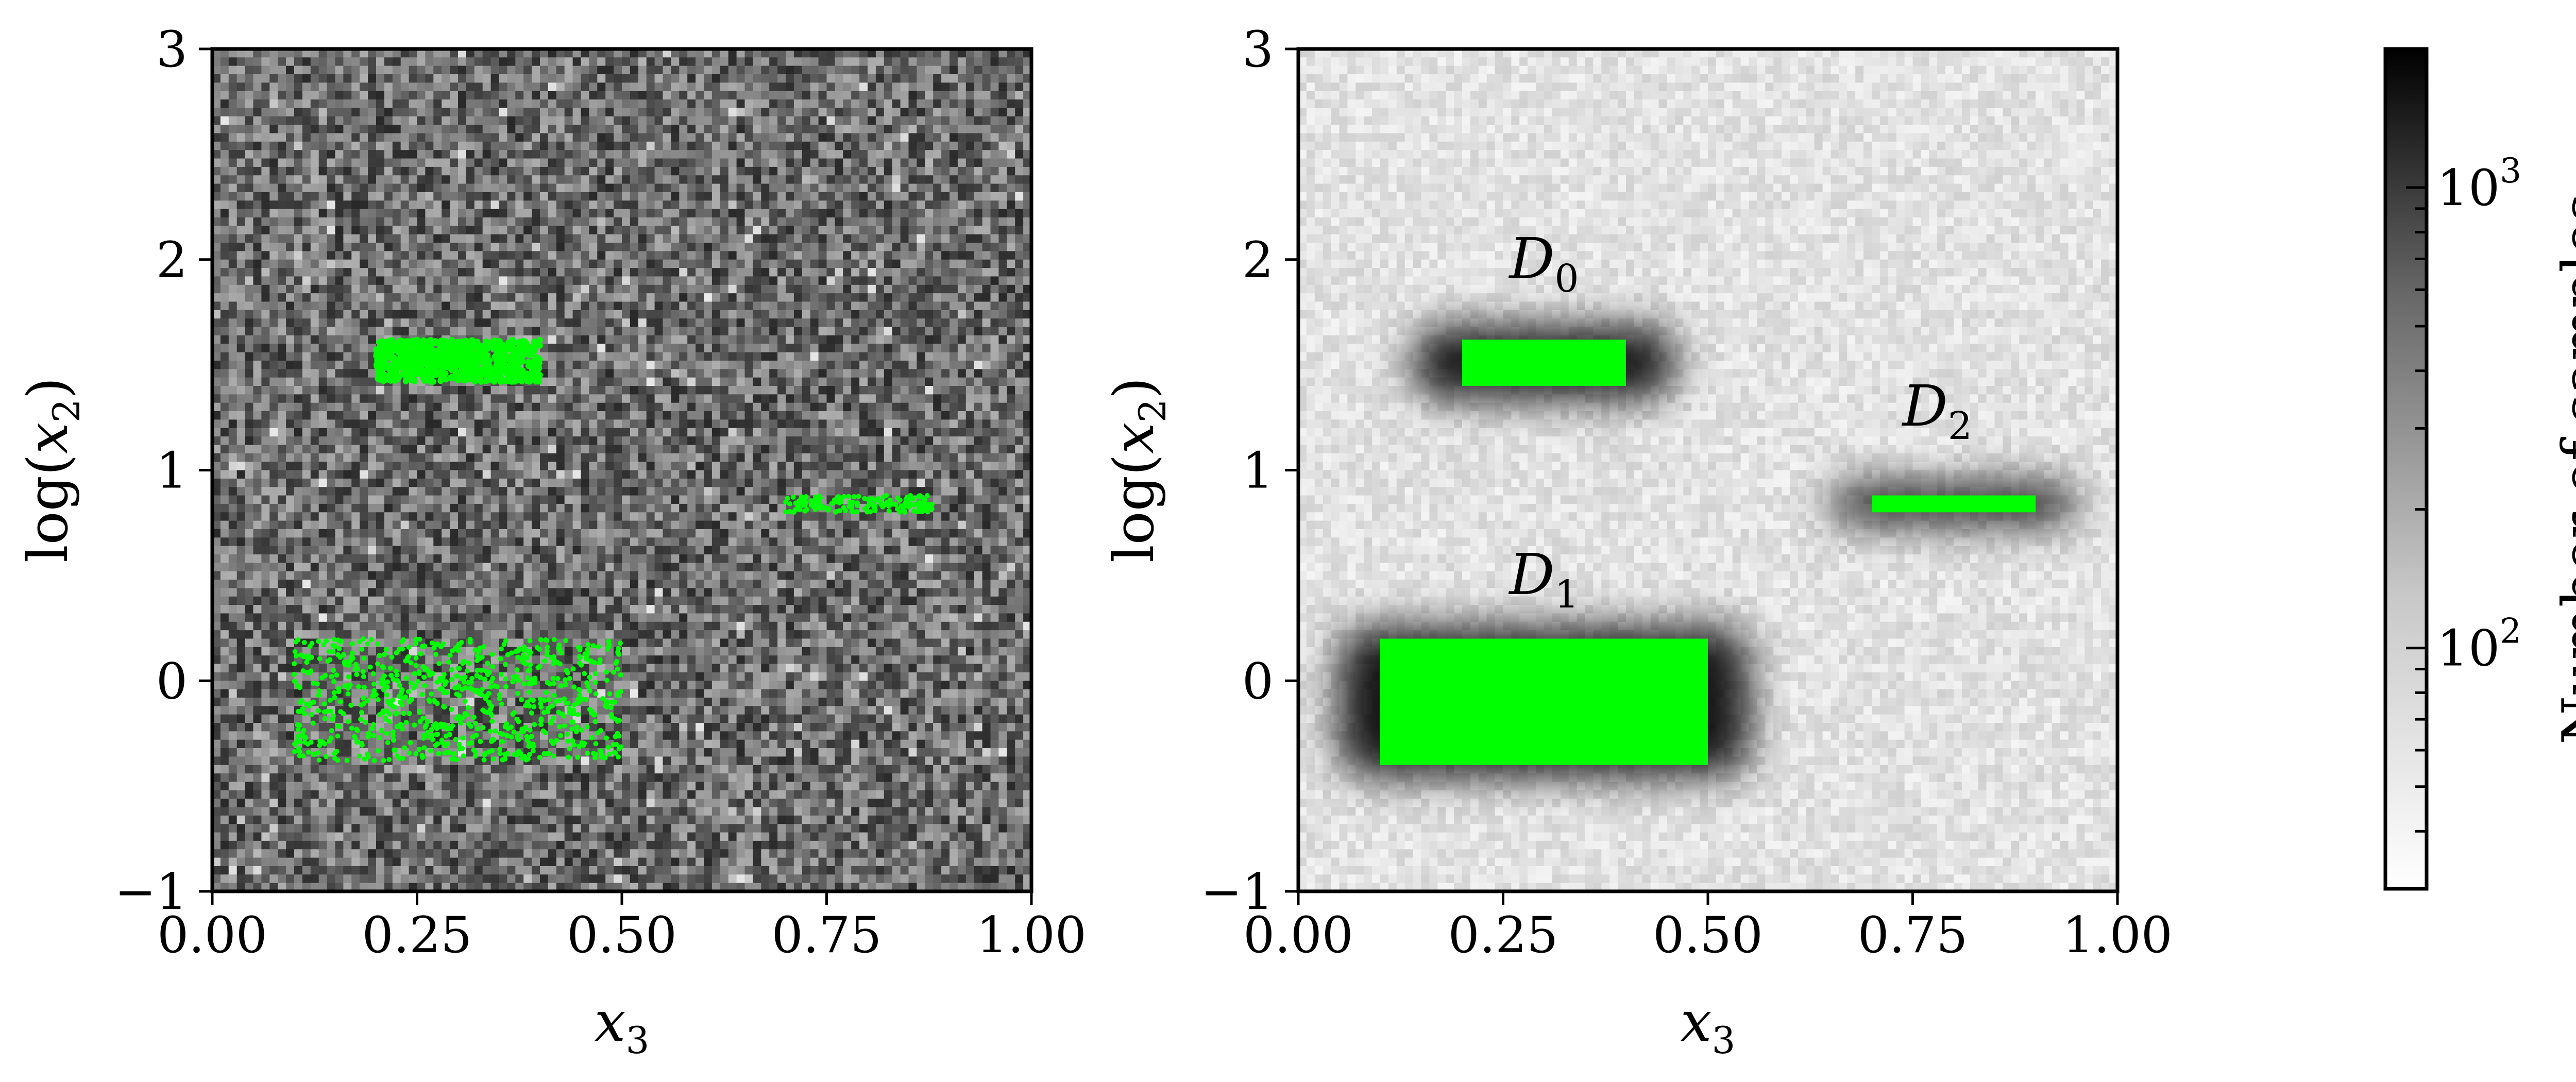 The image size is (2576, 1082). What do you see at coordinates (1567, 594) in the screenshot?
I see `region-label-sub: 1` at bounding box center [1567, 594].